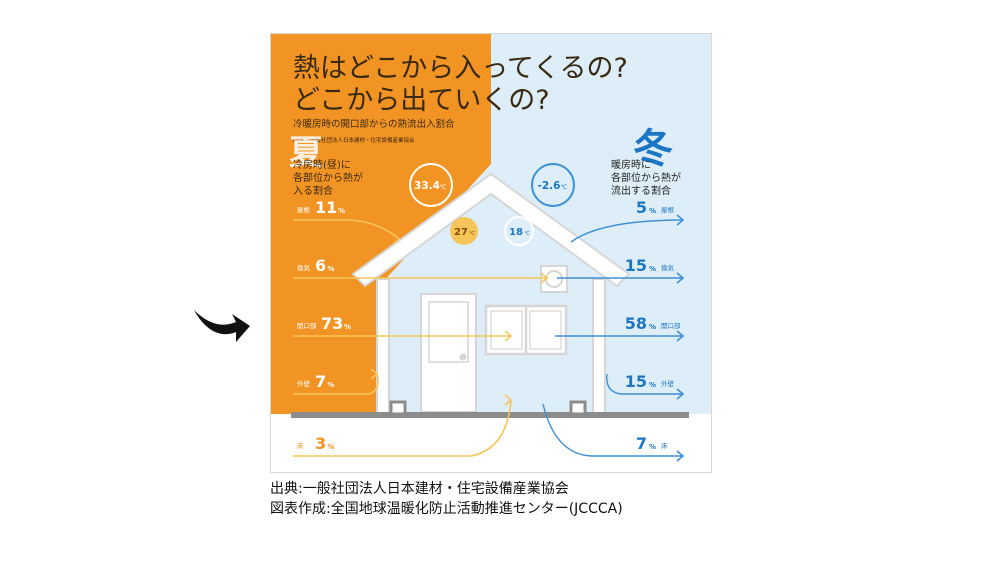  I want to click on winter-part-label: 屋根, so click(668, 209).